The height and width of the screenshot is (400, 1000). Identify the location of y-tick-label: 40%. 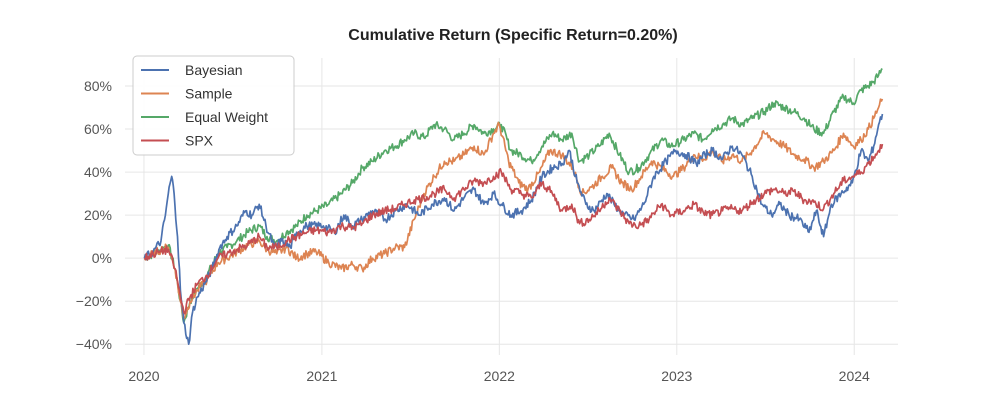
(98, 172).